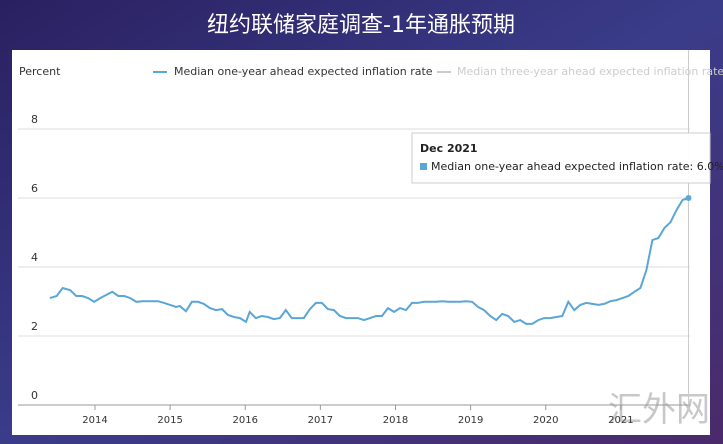  What do you see at coordinates (395, 420) in the screenshot?
I see `x-tick-label: 2018` at bounding box center [395, 420].